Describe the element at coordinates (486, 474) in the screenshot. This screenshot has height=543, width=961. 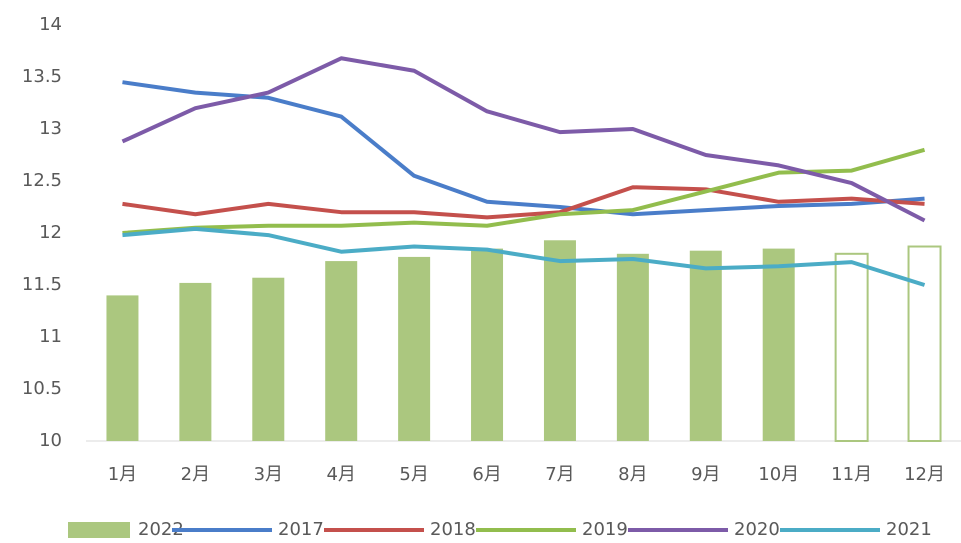
I see `x-tick-label: 6月` at that location.